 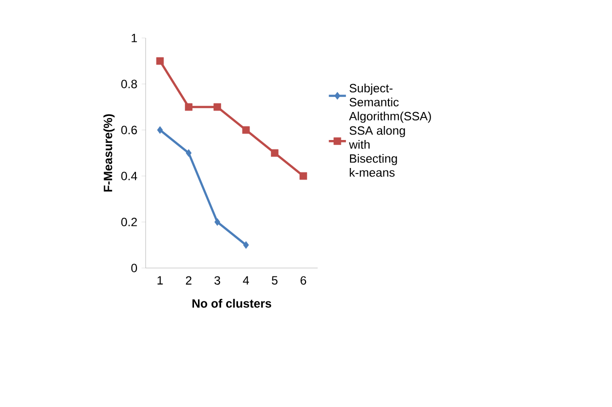 What do you see at coordinates (275, 280) in the screenshot?
I see `x-tick-label: 5` at bounding box center [275, 280].